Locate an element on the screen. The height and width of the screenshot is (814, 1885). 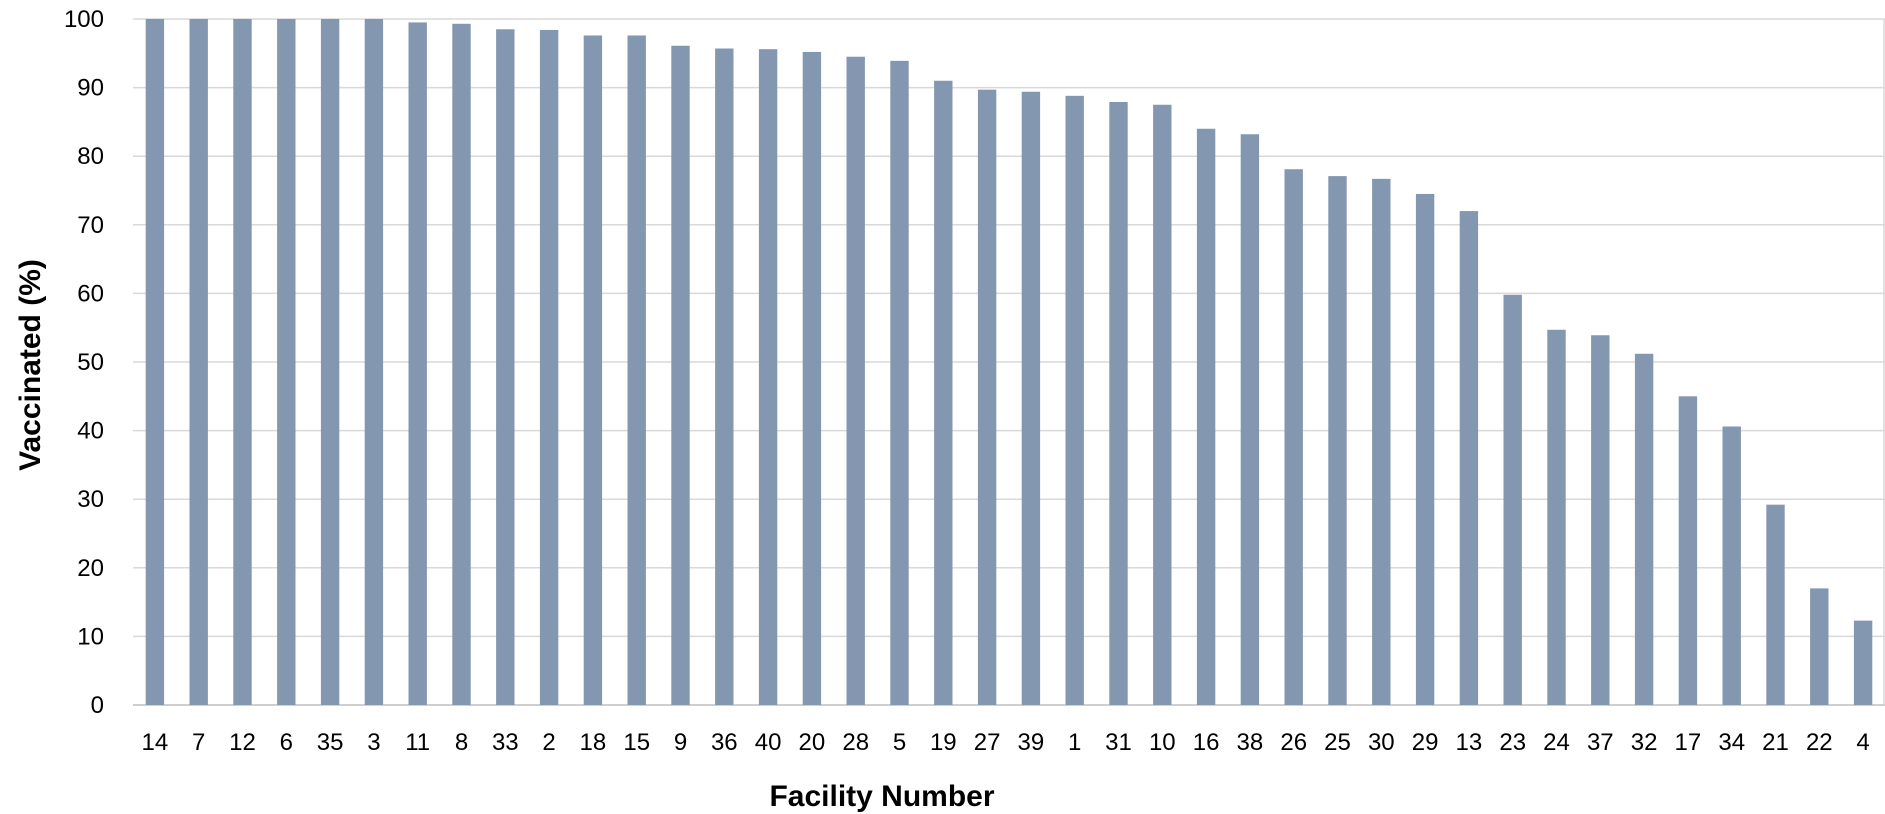
y-tick-label: 50 is located at coordinates (90, 362).